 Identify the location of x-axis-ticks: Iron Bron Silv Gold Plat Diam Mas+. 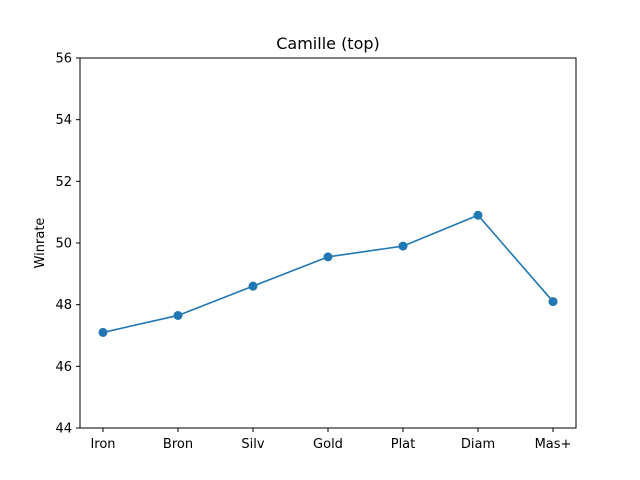
(330, 440).